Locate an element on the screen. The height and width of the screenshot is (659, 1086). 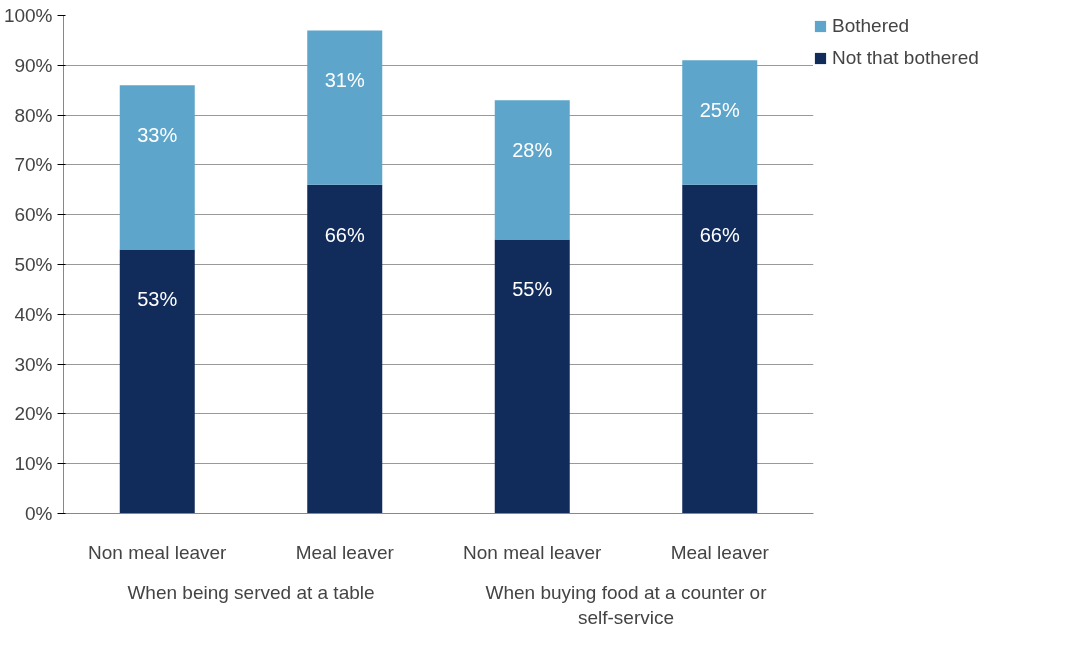
y-tick-label: 40% is located at coordinates (33, 314).